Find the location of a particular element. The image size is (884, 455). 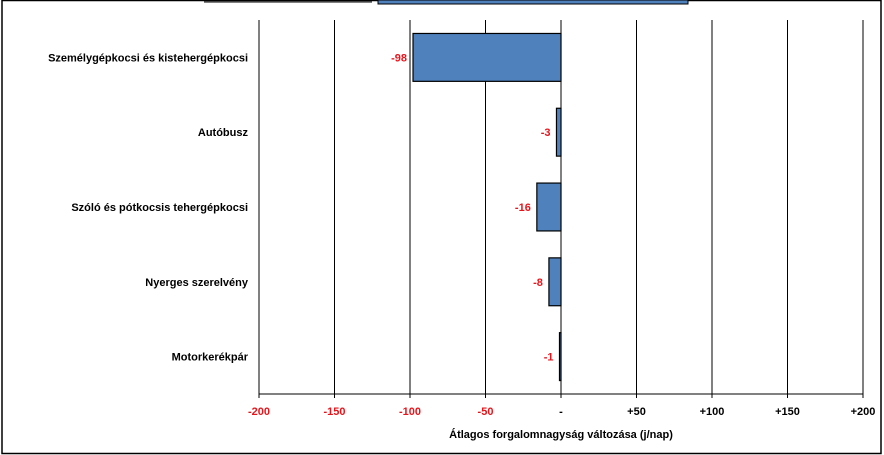

x-tick-label: - is located at coordinates (561, 412).